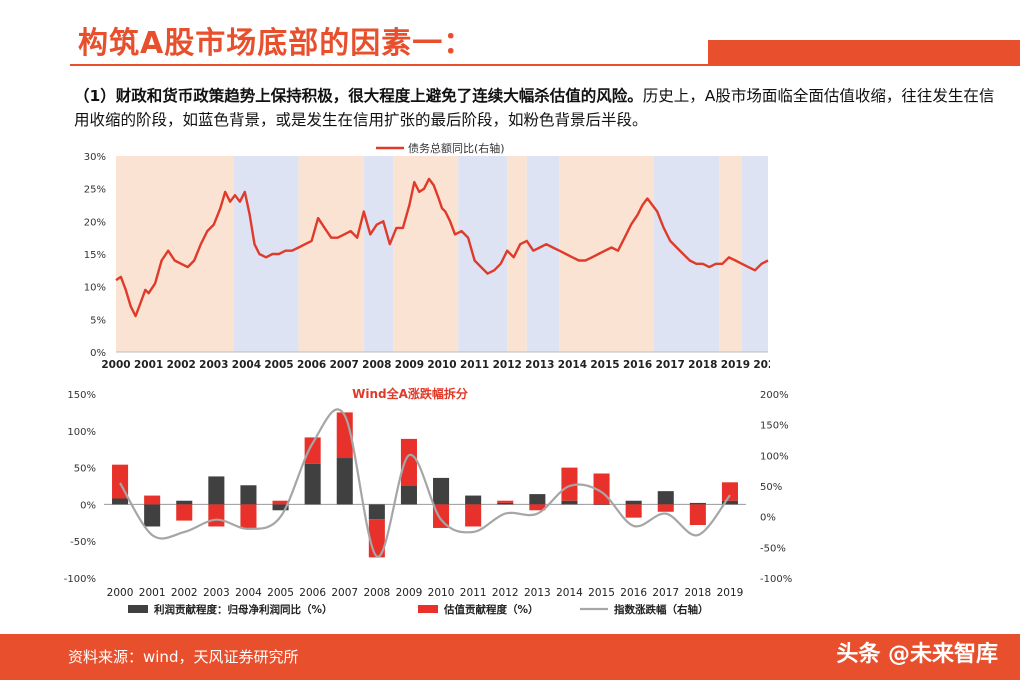 This screenshot has height=680, width=1020. I want to click on y-tick-label: 25%, so click(95, 190).